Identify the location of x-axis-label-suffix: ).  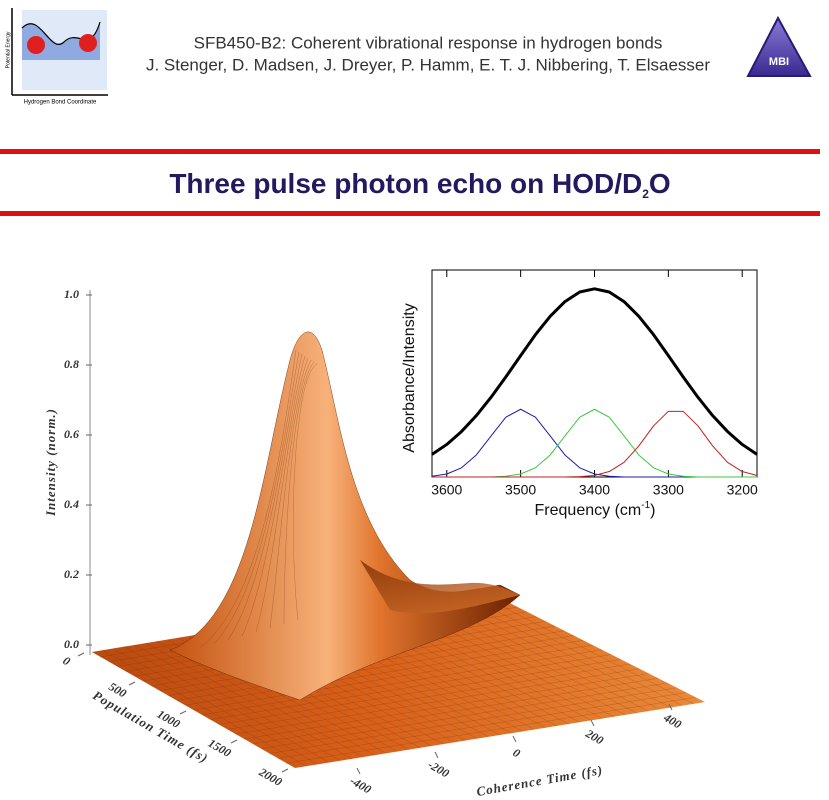
(652, 510).